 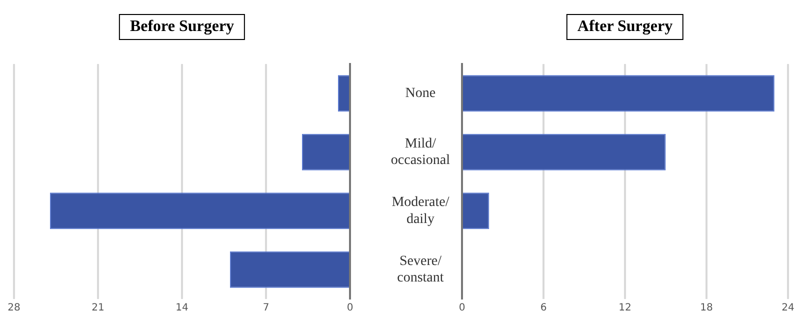 I want to click on x-tick-label: 24, so click(x=788, y=308).